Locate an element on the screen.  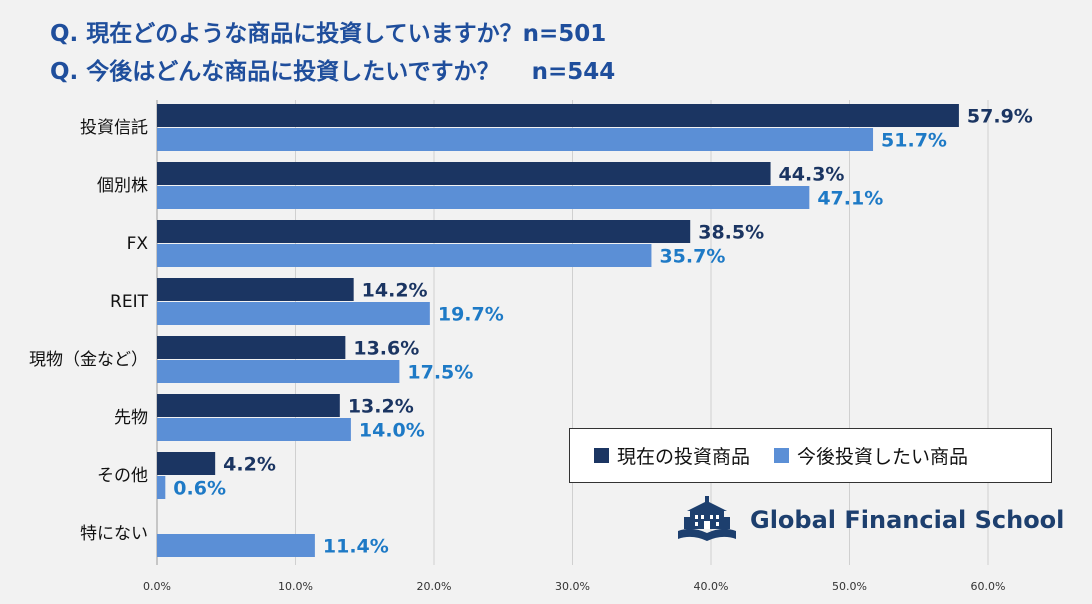
data-label-future: 47.1% is located at coordinates (850, 199).